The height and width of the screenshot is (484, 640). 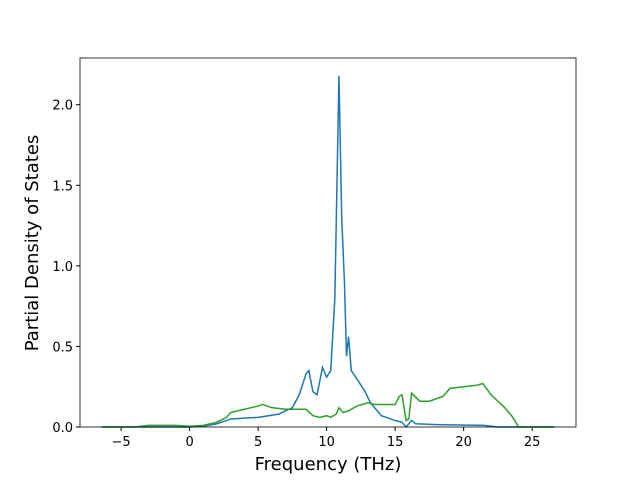 I want to click on y-tick-label: 0.5, so click(x=62, y=347).